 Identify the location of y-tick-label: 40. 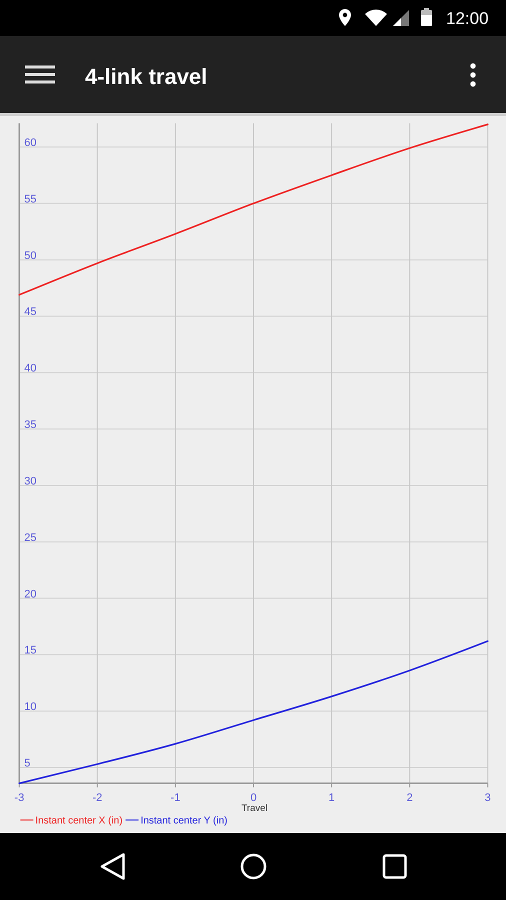
(30, 368).